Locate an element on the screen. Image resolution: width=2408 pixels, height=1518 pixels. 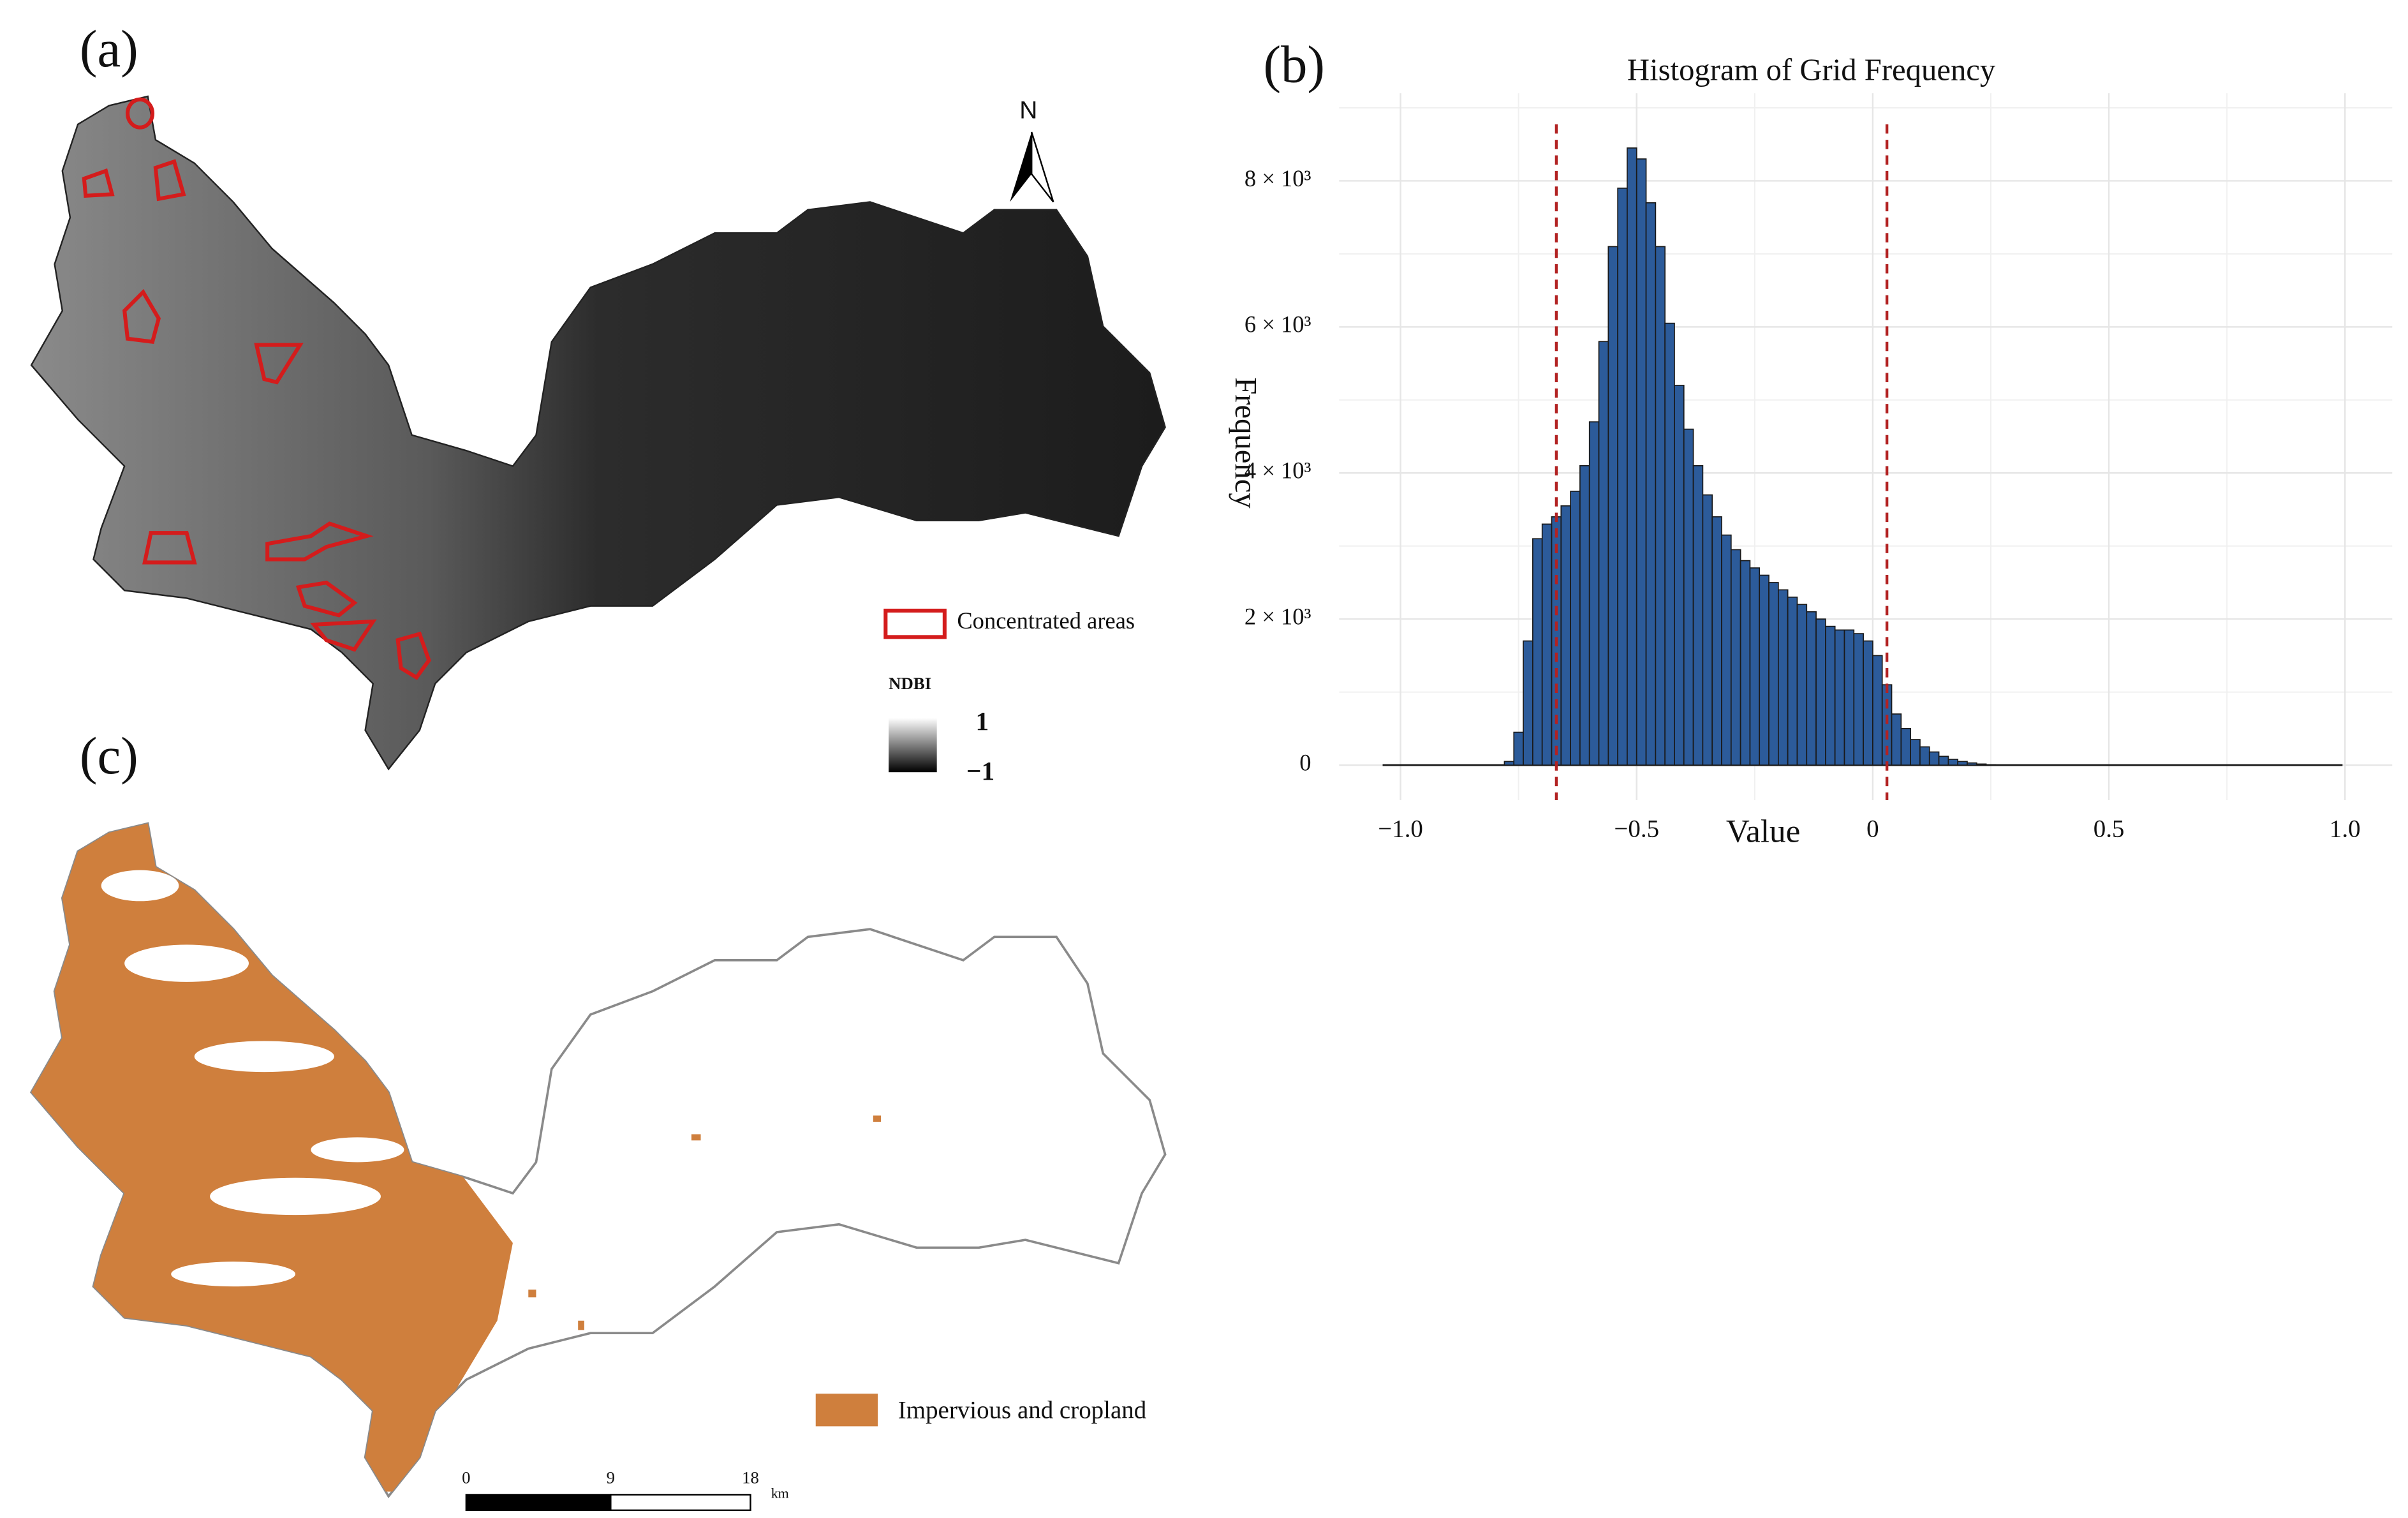
land-cover is located at coordinates (272, 1157).